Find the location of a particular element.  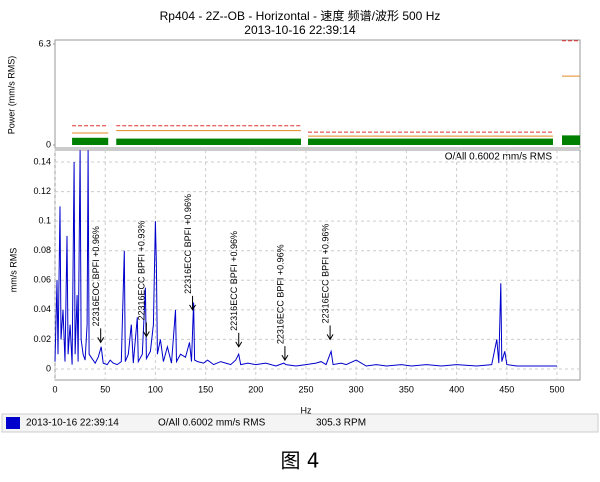

y-tick-label: 6.3 is located at coordinates (44, 43).